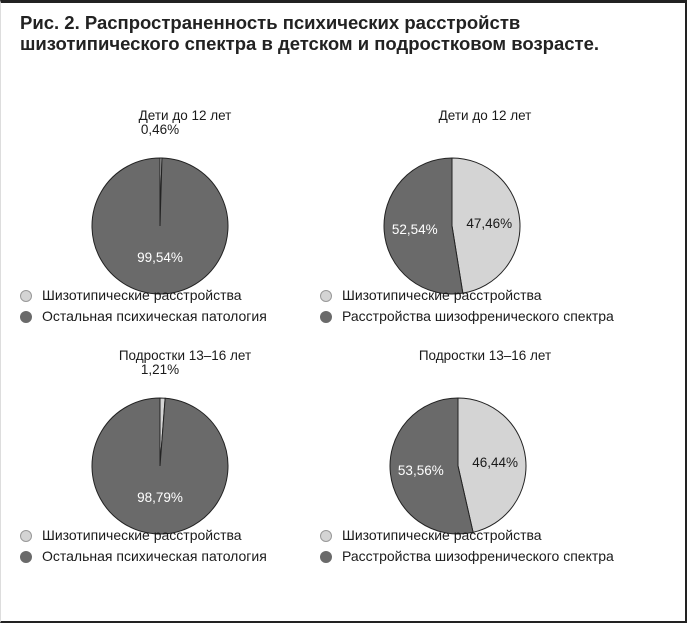 This screenshot has width=687, height=623. What do you see at coordinates (160, 129) in the screenshot?
I see `slice-value-label: 0,46%` at bounding box center [160, 129].